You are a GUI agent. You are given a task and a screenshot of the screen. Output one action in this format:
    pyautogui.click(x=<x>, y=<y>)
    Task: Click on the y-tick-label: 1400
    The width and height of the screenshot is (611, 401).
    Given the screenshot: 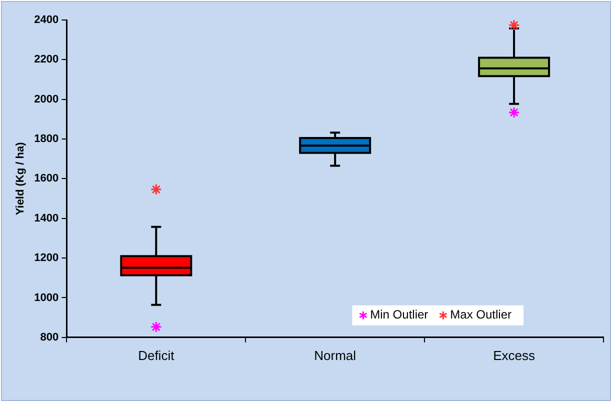 What is the action you would take?
    pyautogui.click(x=46, y=218)
    